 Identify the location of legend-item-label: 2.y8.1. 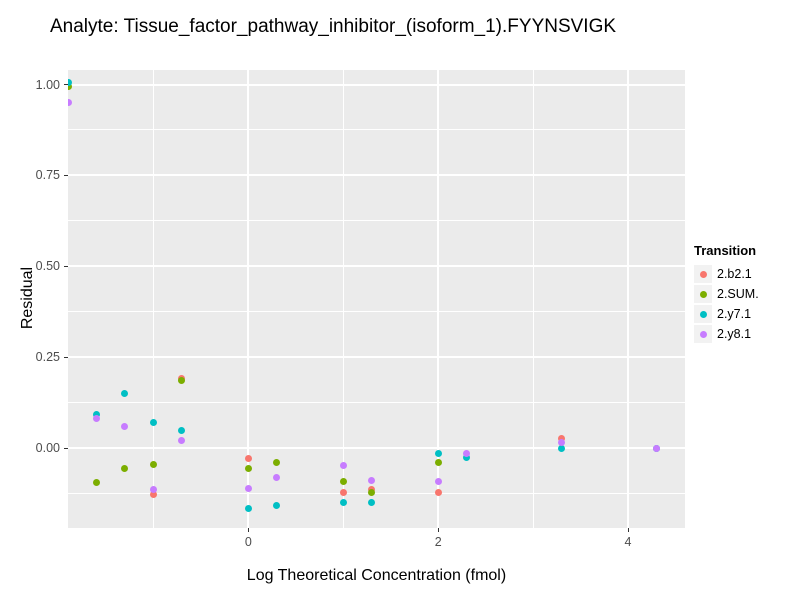
(734, 334).